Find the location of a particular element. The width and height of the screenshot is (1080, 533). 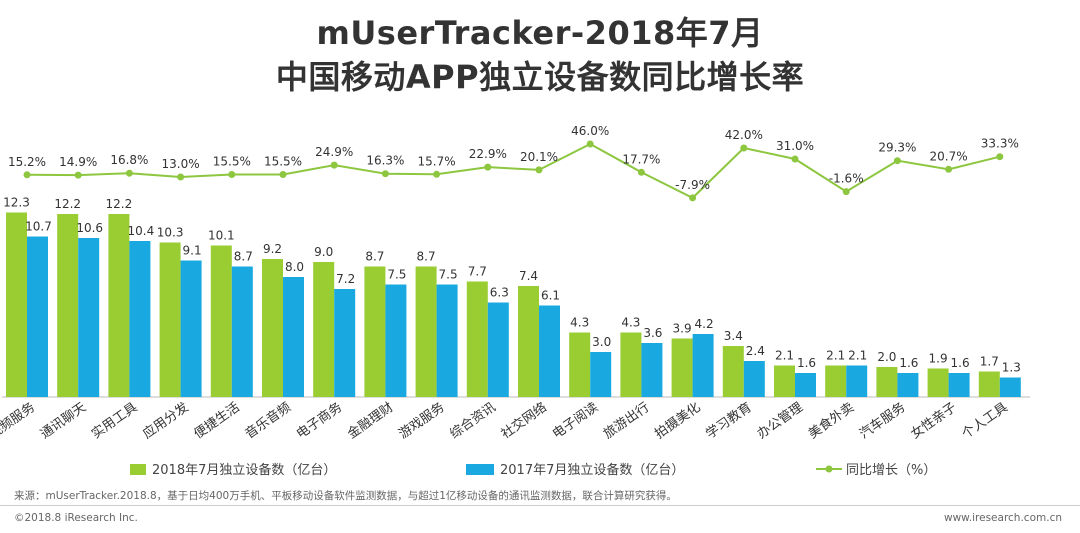

bar-2017-label-10: 6.1 is located at coordinates (550, 296).